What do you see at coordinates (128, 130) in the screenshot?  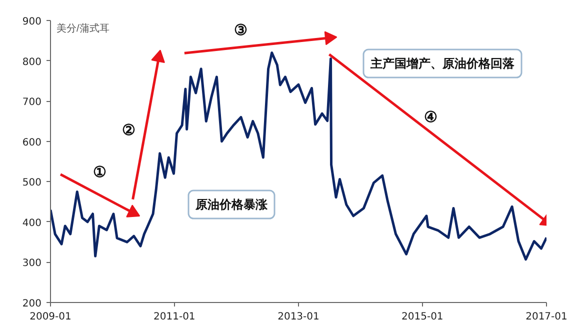 I see `annotation: ②` at bounding box center [128, 130].